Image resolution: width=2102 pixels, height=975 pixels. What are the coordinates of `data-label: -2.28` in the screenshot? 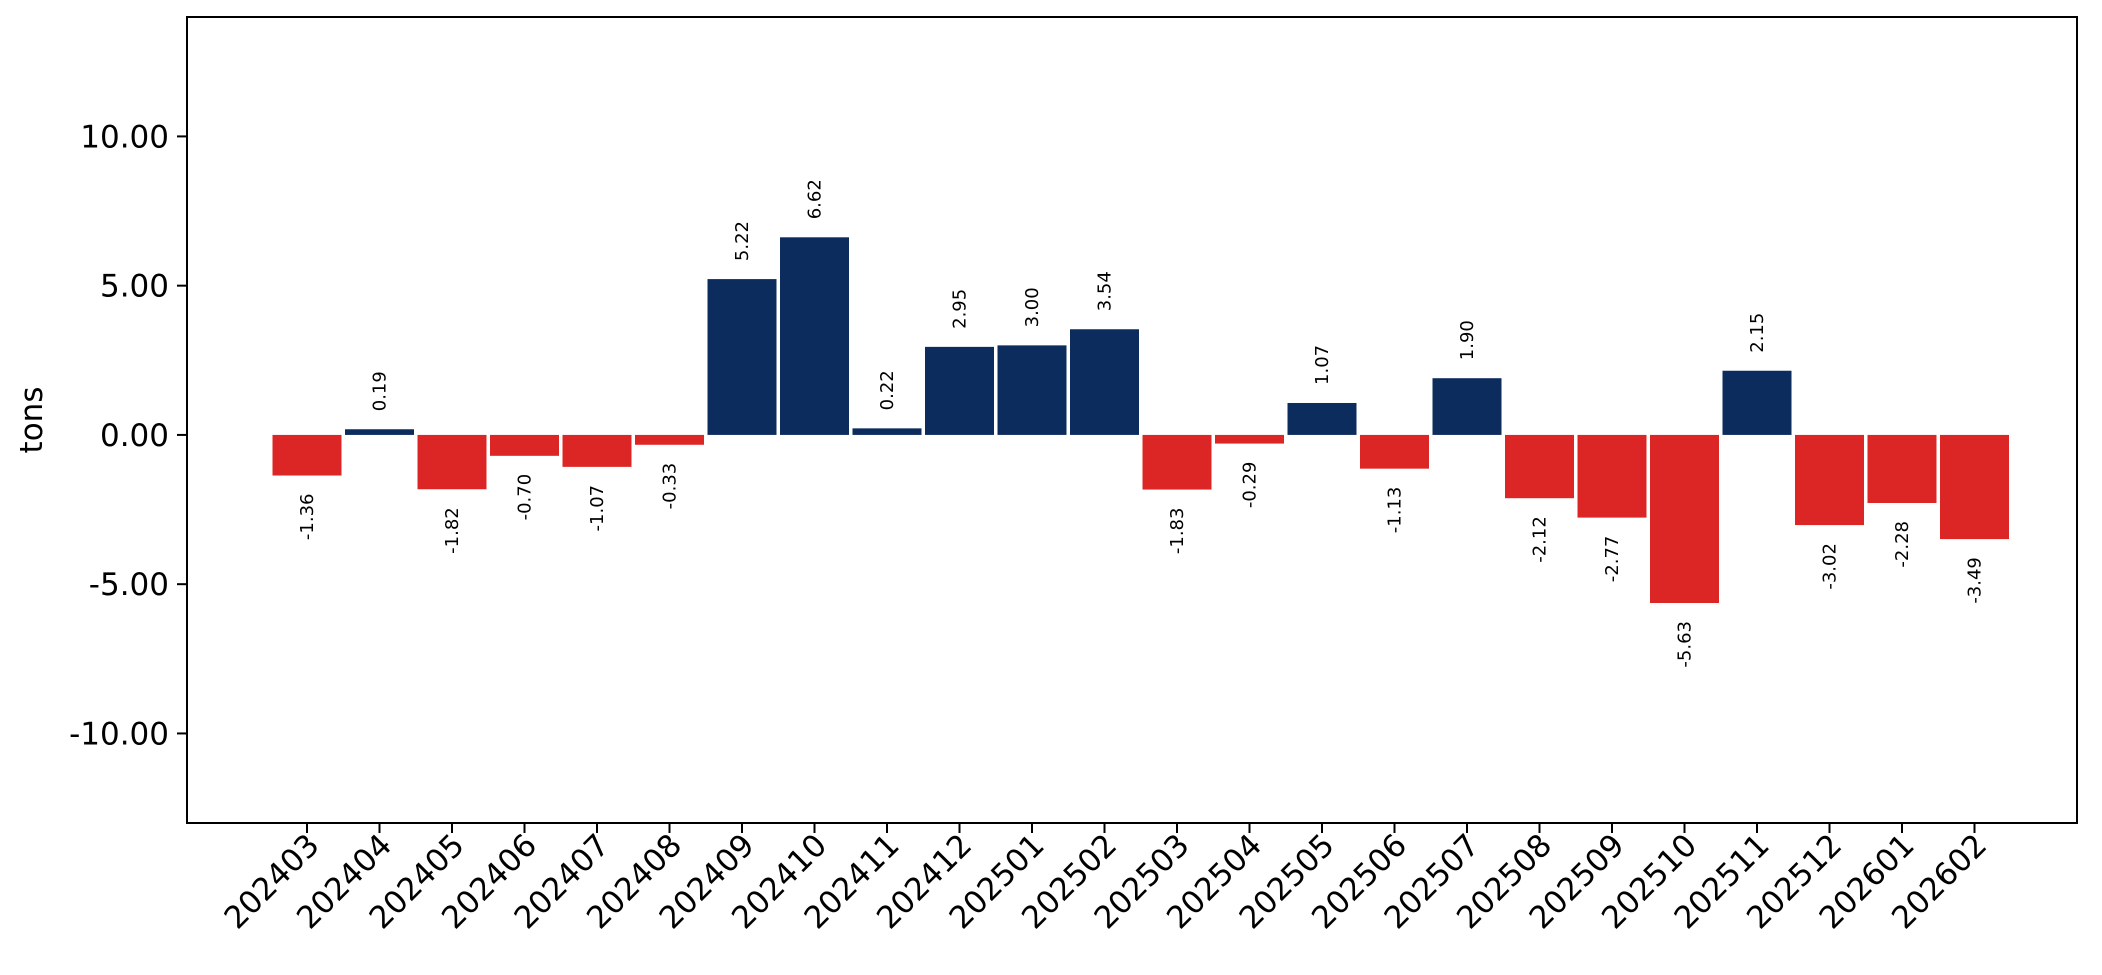 It's located at (1902, 544).